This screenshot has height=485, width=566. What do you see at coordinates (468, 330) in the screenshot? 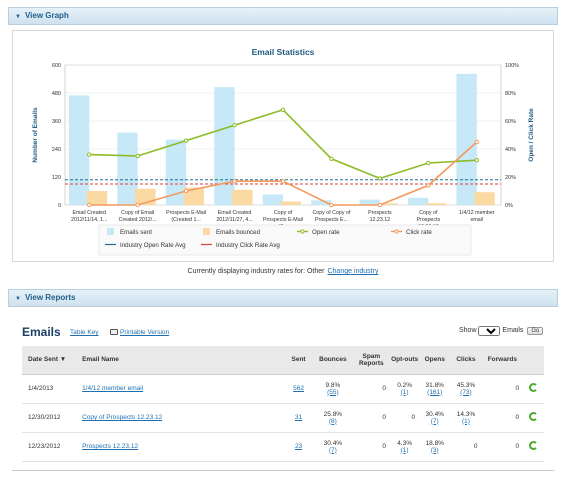
I see `show-label: Show` at bounding box center [468, 330].